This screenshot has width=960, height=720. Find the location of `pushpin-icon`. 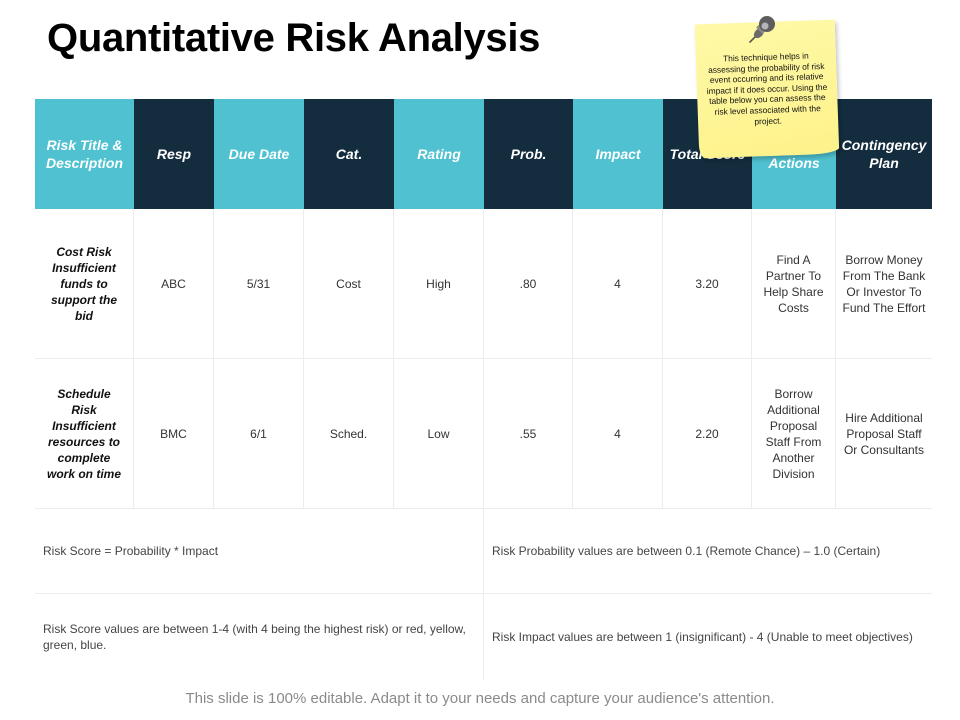

pushpin-icon is located at coordinates (762, 29).